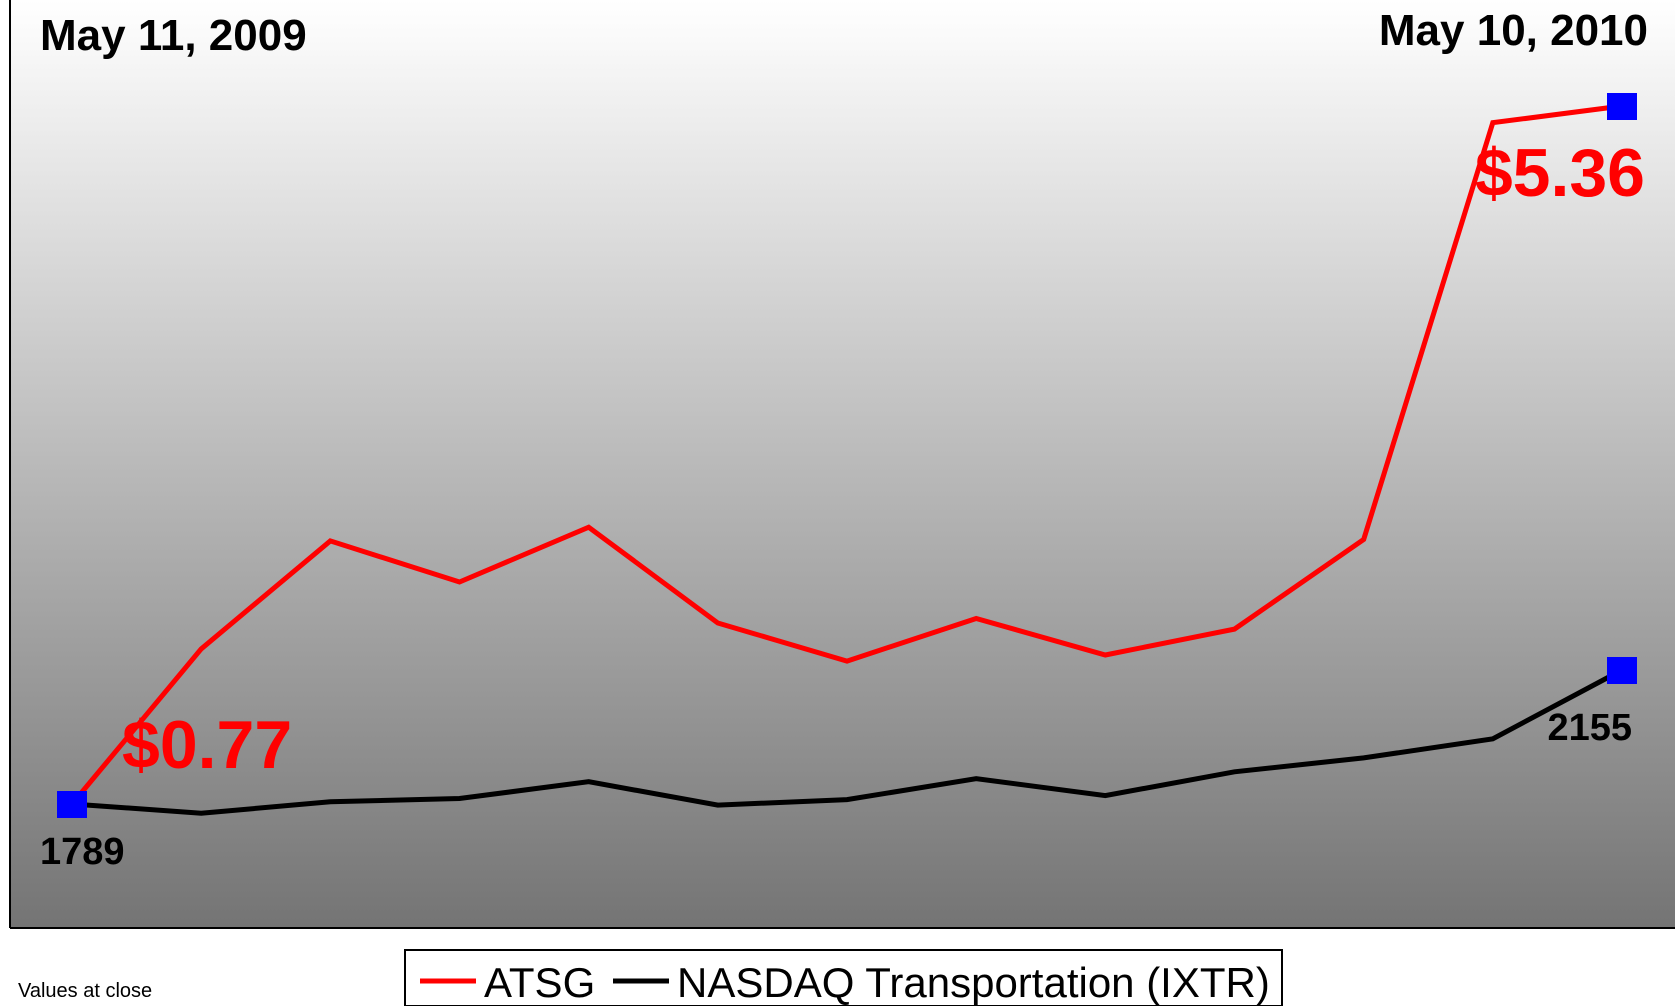 Image resolution: width=1675 pixels, height=1006 pixels. I want to click on ixtr-end-value-label: 2155, so click(1589, 728).